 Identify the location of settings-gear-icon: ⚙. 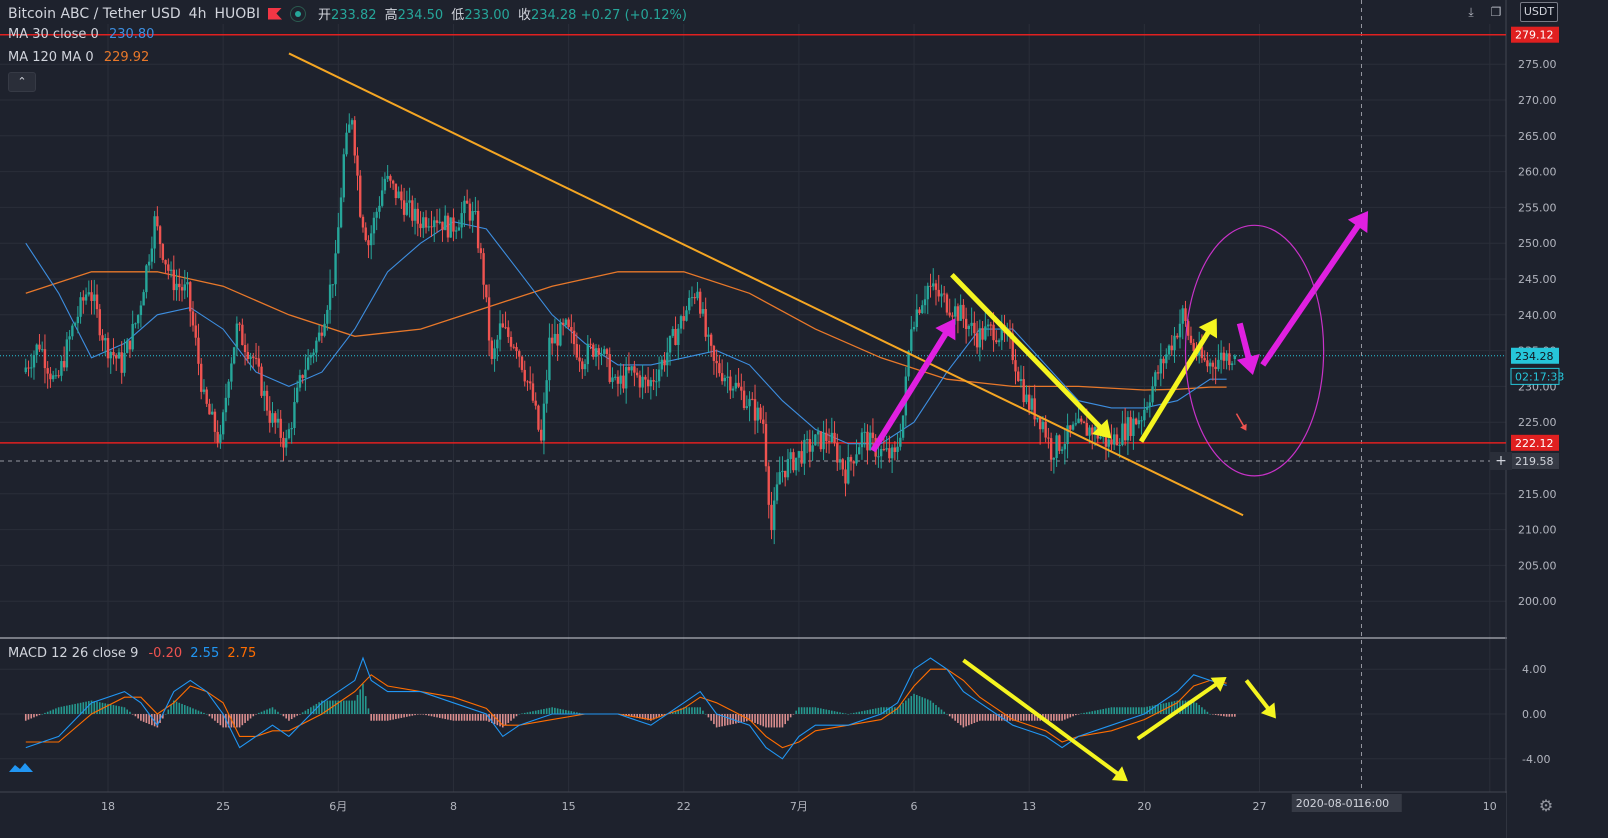
(1546, 805).